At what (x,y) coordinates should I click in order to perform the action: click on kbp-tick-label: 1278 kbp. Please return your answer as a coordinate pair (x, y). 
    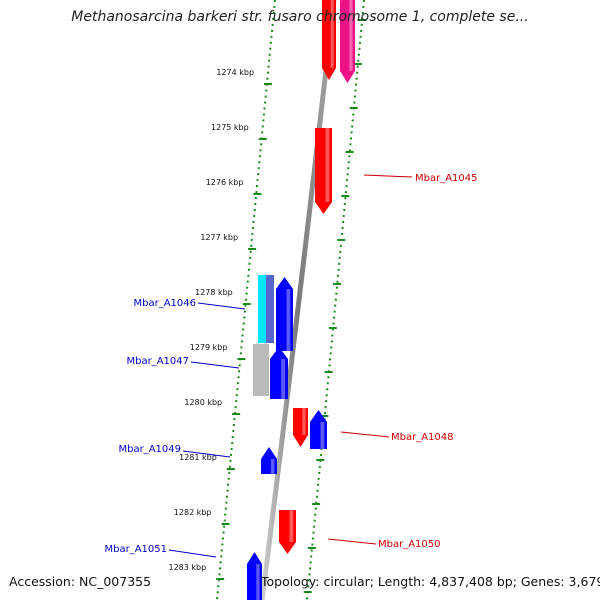
    Looking at the image, I should click on (214, 292).